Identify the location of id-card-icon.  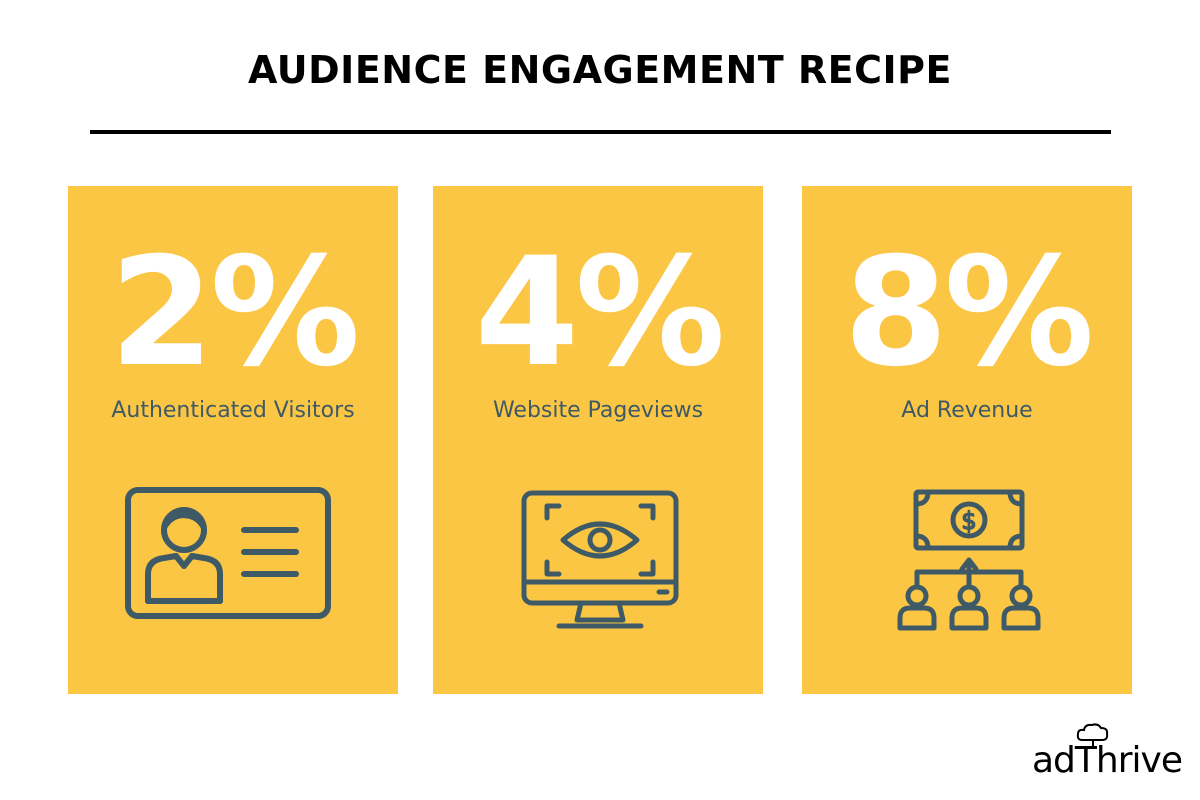
(228, 553).